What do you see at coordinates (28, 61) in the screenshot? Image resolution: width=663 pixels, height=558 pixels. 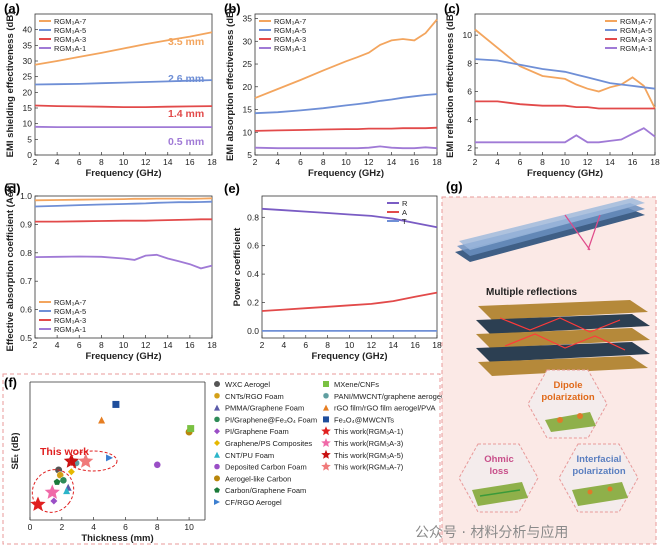 I see `y-tick-label: 30` at bounding box center [28, 61].